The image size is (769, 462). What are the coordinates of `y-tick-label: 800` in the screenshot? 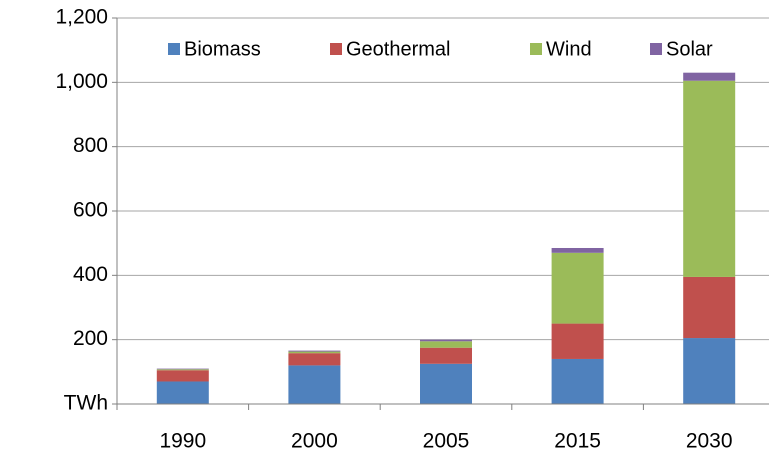 It's located at (90, 145).